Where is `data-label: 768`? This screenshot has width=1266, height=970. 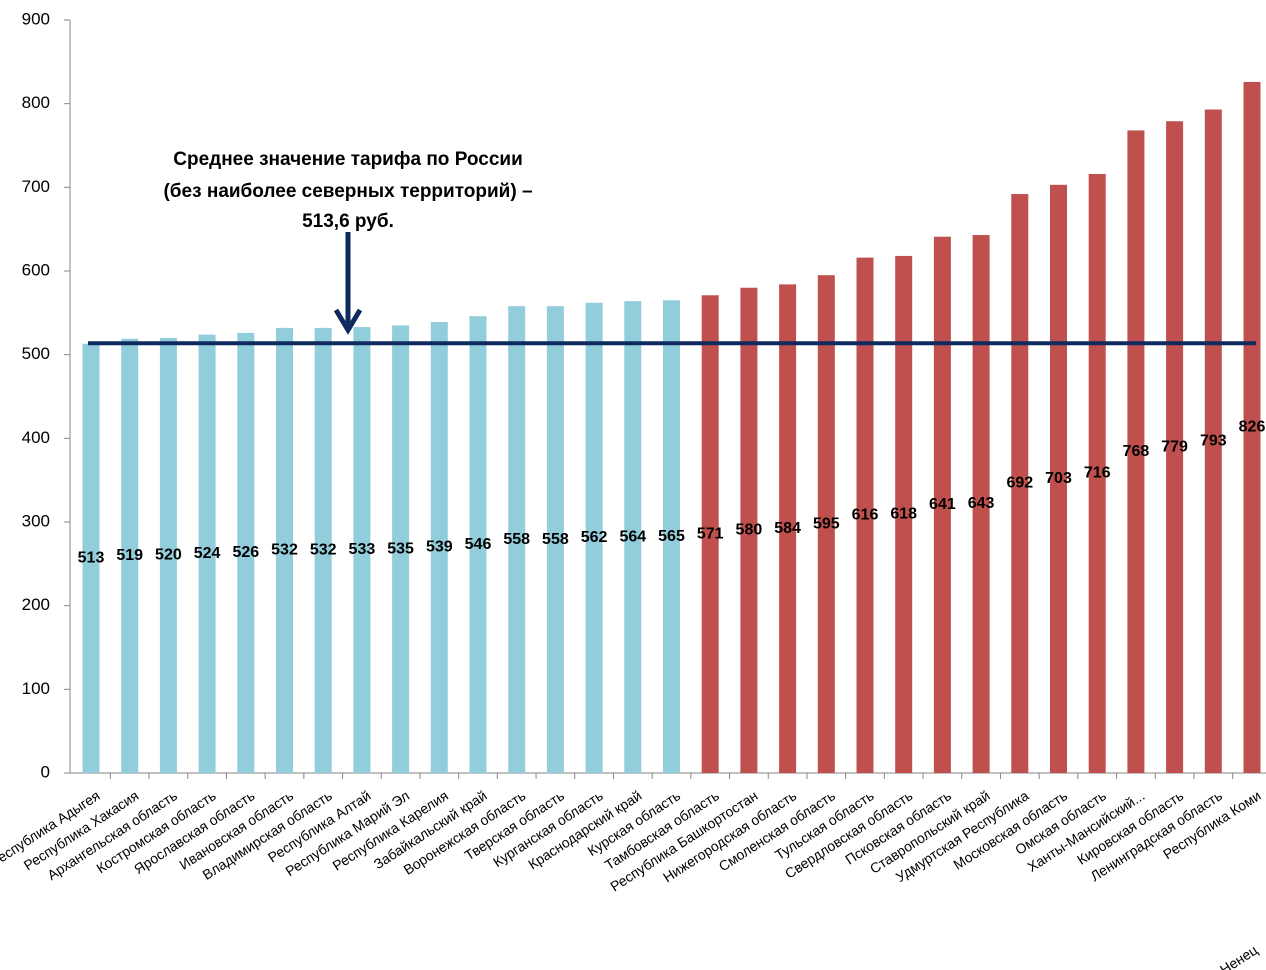
data-label: 768 is located at coordinates (1136, 451).